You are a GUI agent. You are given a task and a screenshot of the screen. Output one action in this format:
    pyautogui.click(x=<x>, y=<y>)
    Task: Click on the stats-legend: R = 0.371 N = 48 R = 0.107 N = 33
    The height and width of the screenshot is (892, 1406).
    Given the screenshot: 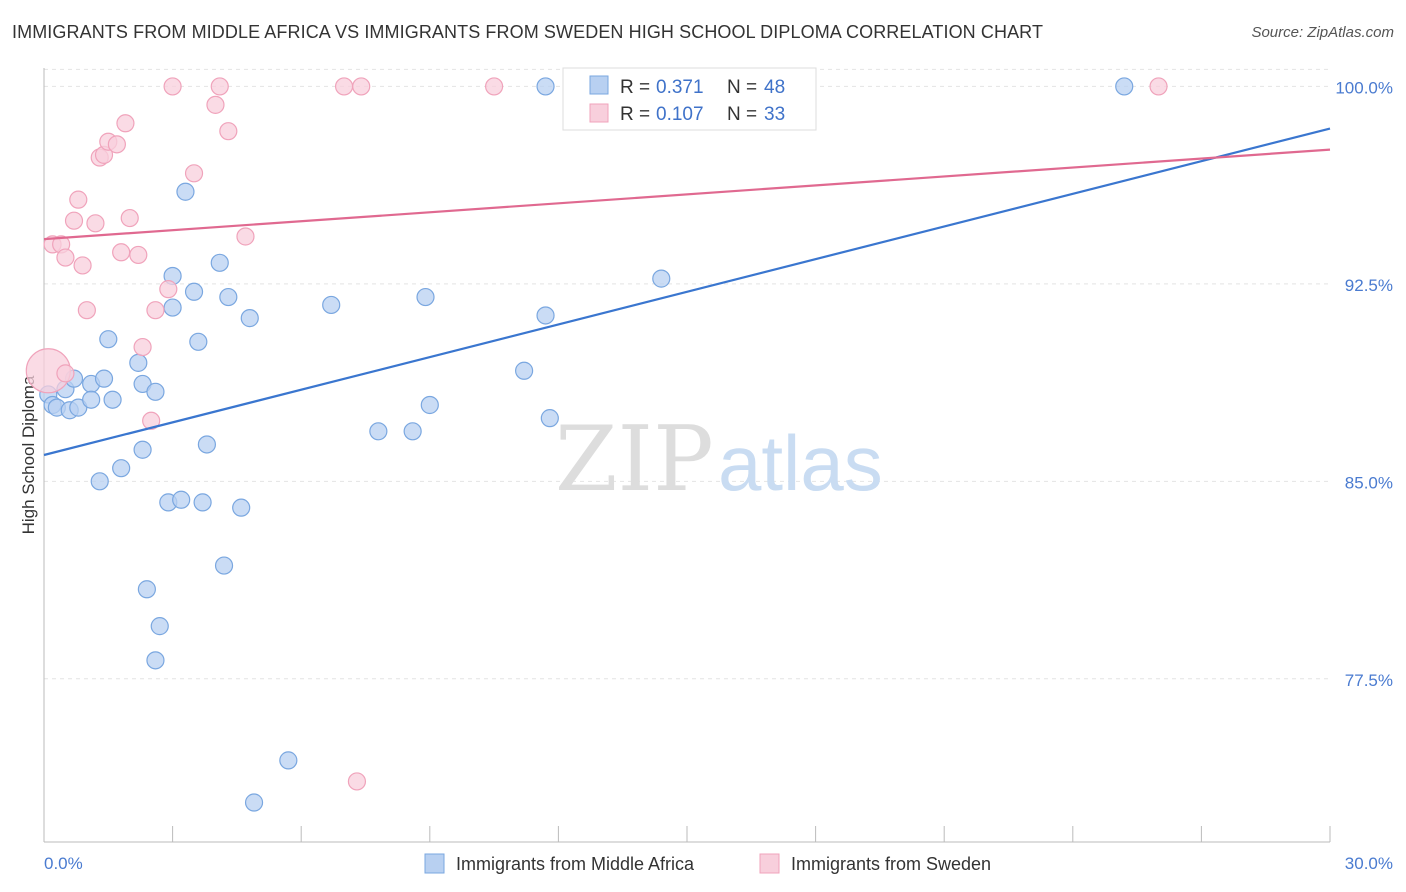 What is the action you would take?
    pyautogui.click(x=689, y=99)
    